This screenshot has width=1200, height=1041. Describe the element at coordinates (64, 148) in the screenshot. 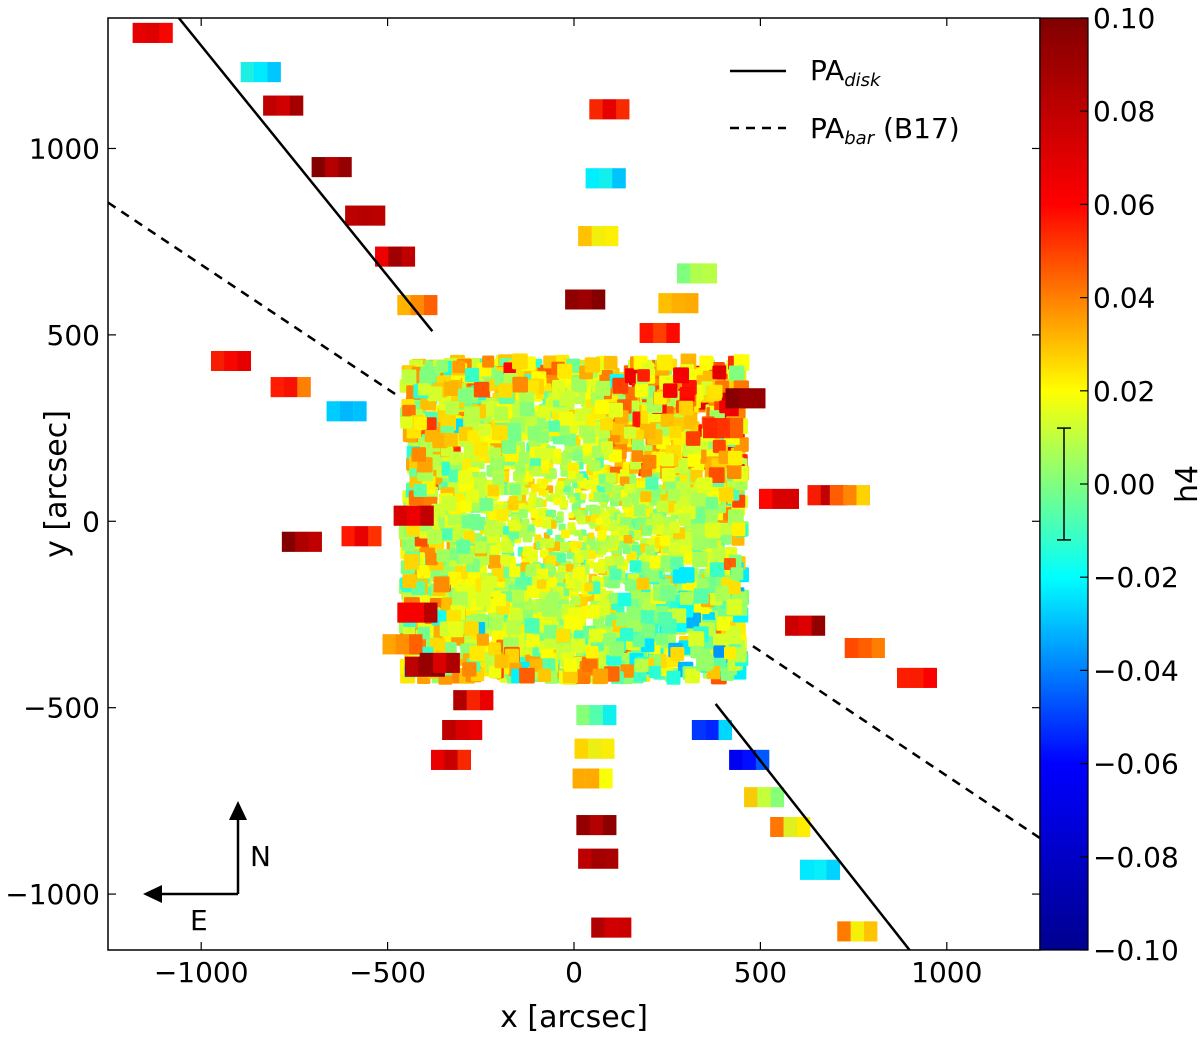

I see `y-tick-label: 1000` at that location.